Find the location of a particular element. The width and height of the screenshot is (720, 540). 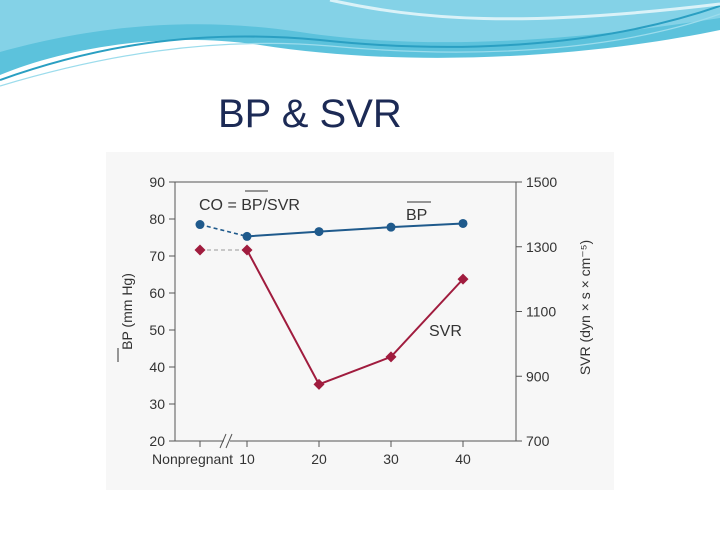

right-y-tick-label: 1300 is located at coordinates (541, 247).